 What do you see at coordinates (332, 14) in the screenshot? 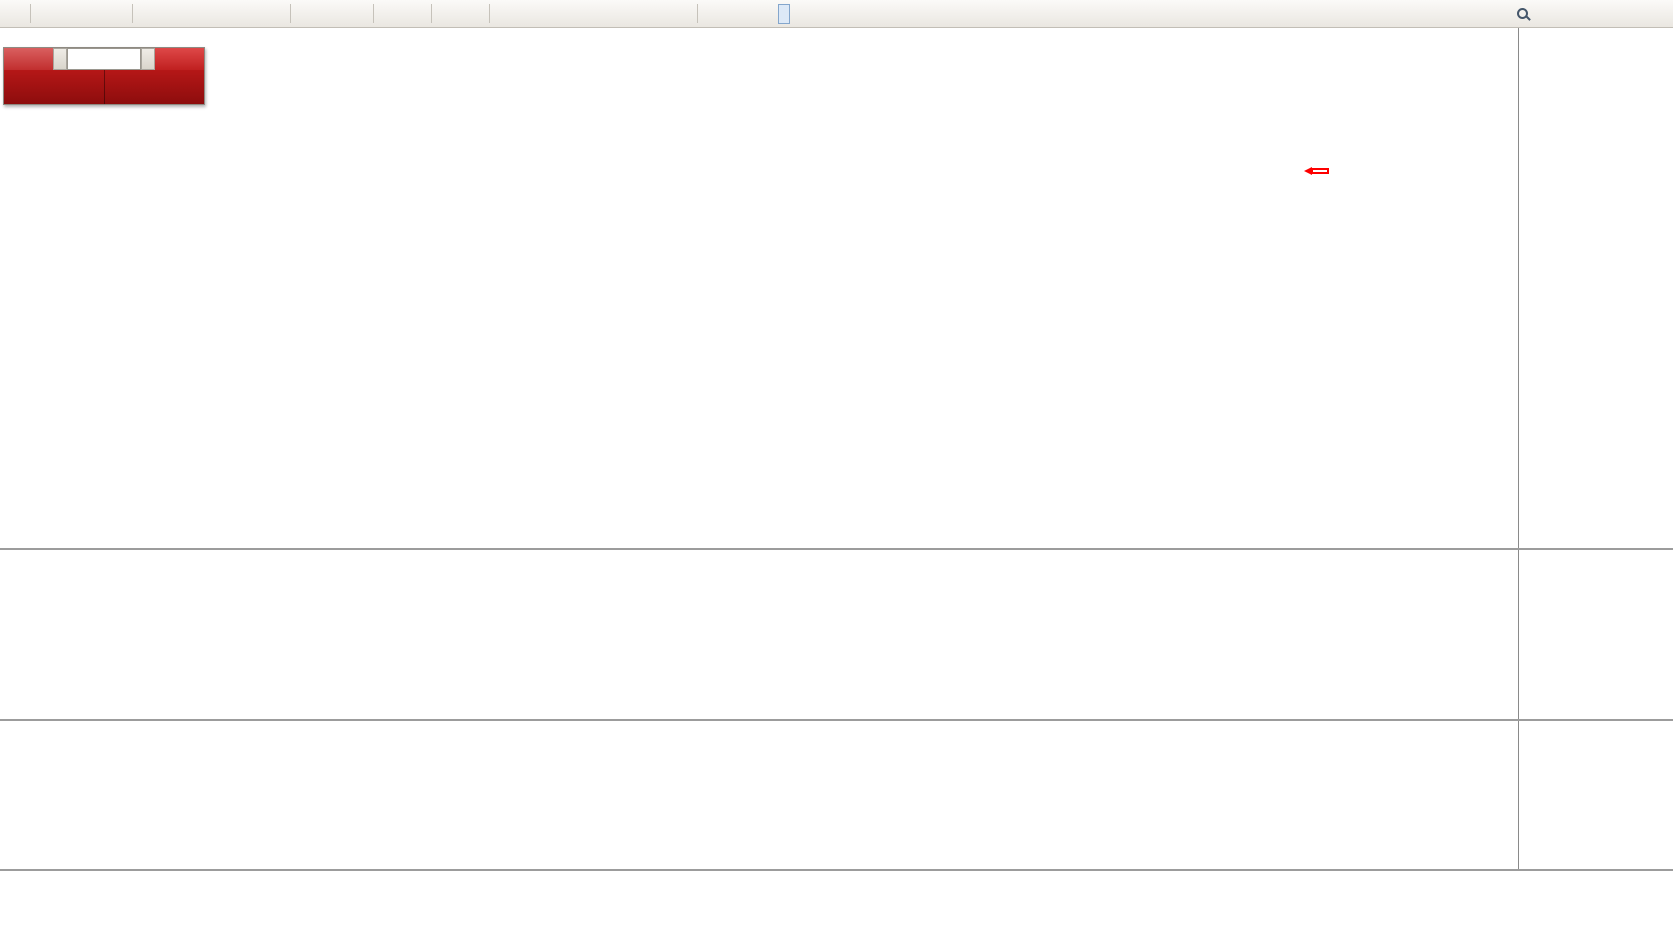
I see `auto-scroll-button` at bounding box center [332, 14].